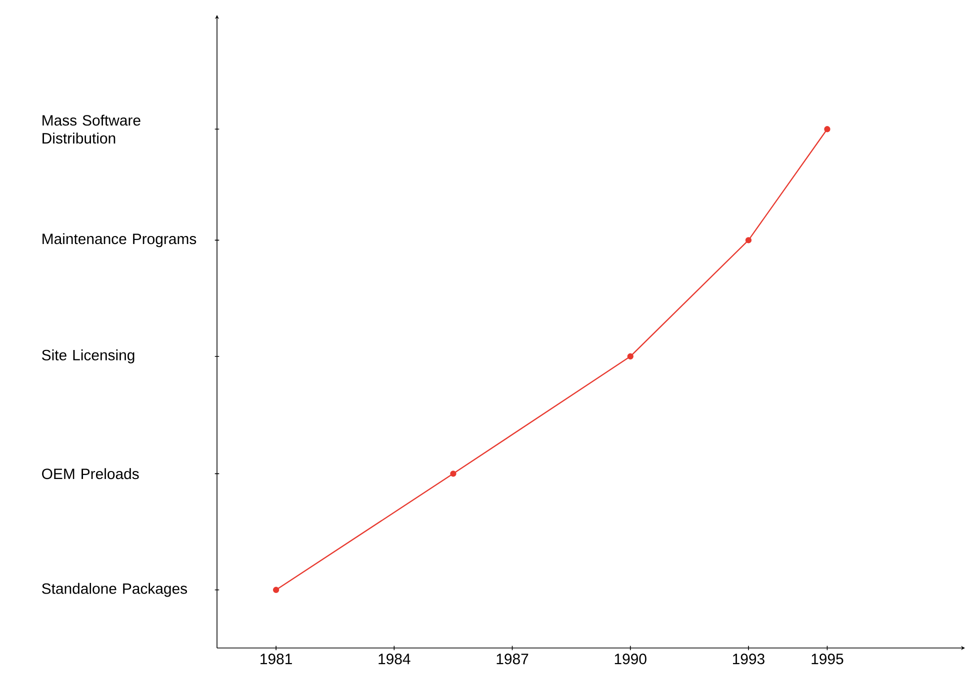  What do you see at coordinates (748, 659) in the screenshot?
I see `x-tick-label: 1993` at bounding box center [748, 659].